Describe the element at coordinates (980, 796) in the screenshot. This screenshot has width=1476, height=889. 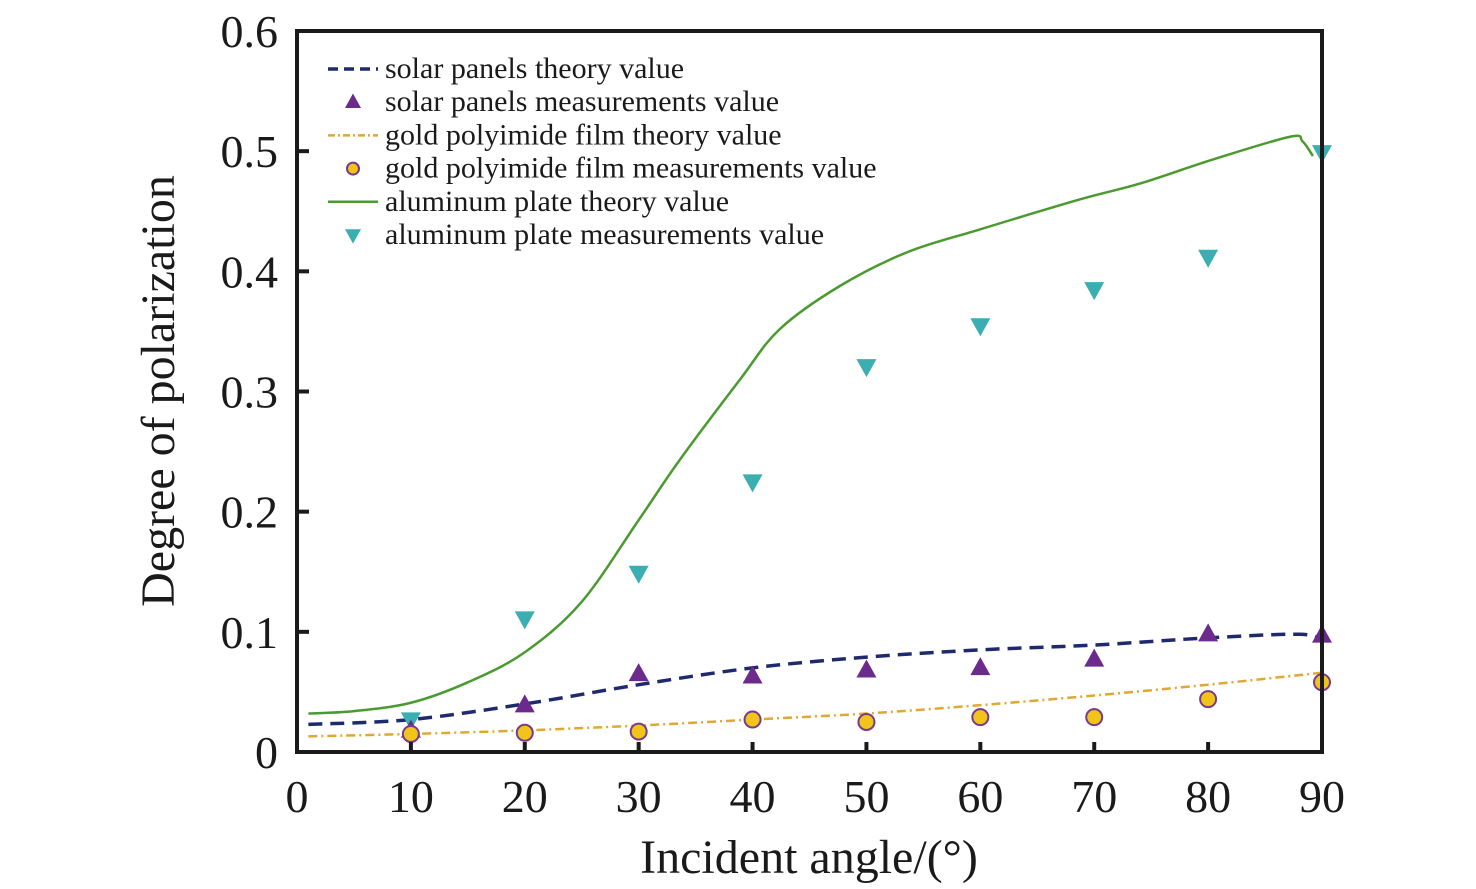
I see `x-tick-label: 60` at that location.